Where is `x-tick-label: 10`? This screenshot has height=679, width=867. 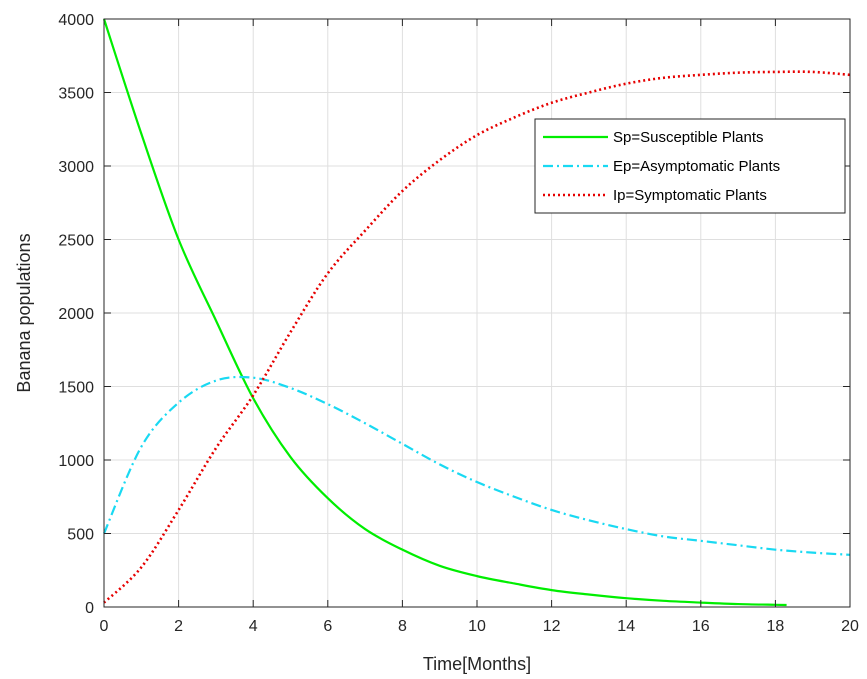 x-tick-label: 10 is located at coordinates (477, 626).